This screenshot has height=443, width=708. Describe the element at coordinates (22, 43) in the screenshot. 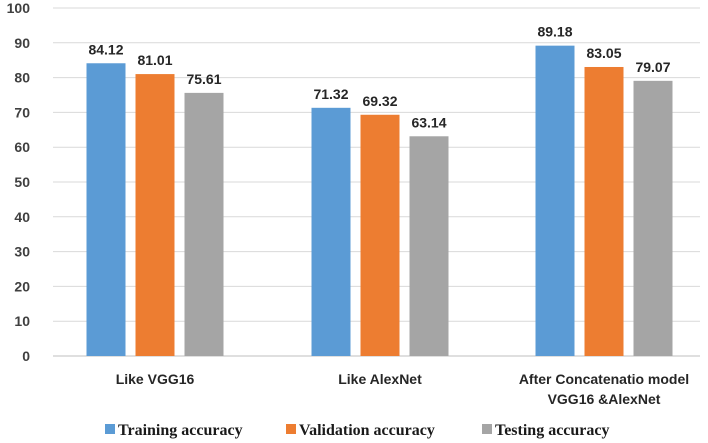

I see `y-tick-label: 90` at that location.